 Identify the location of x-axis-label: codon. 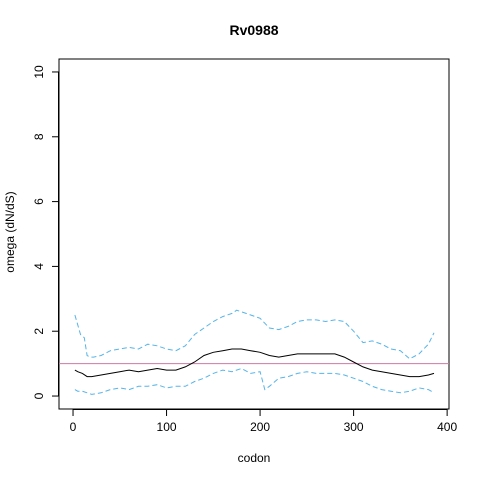
(254, 458).